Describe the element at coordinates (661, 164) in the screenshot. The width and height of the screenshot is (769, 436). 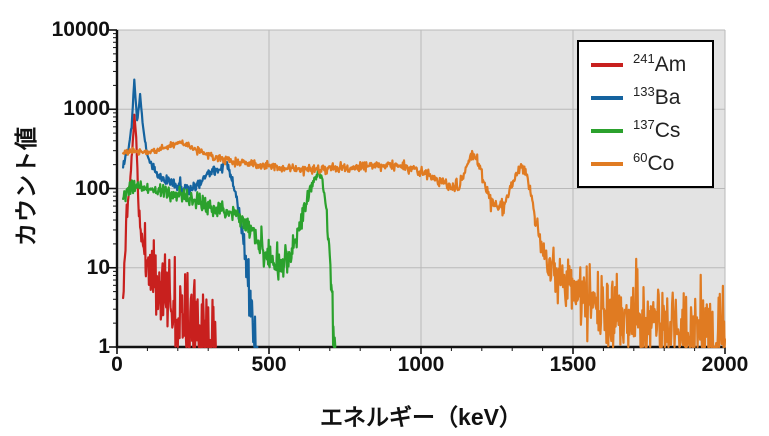
I see `legend-element-co60: Co` at that location.